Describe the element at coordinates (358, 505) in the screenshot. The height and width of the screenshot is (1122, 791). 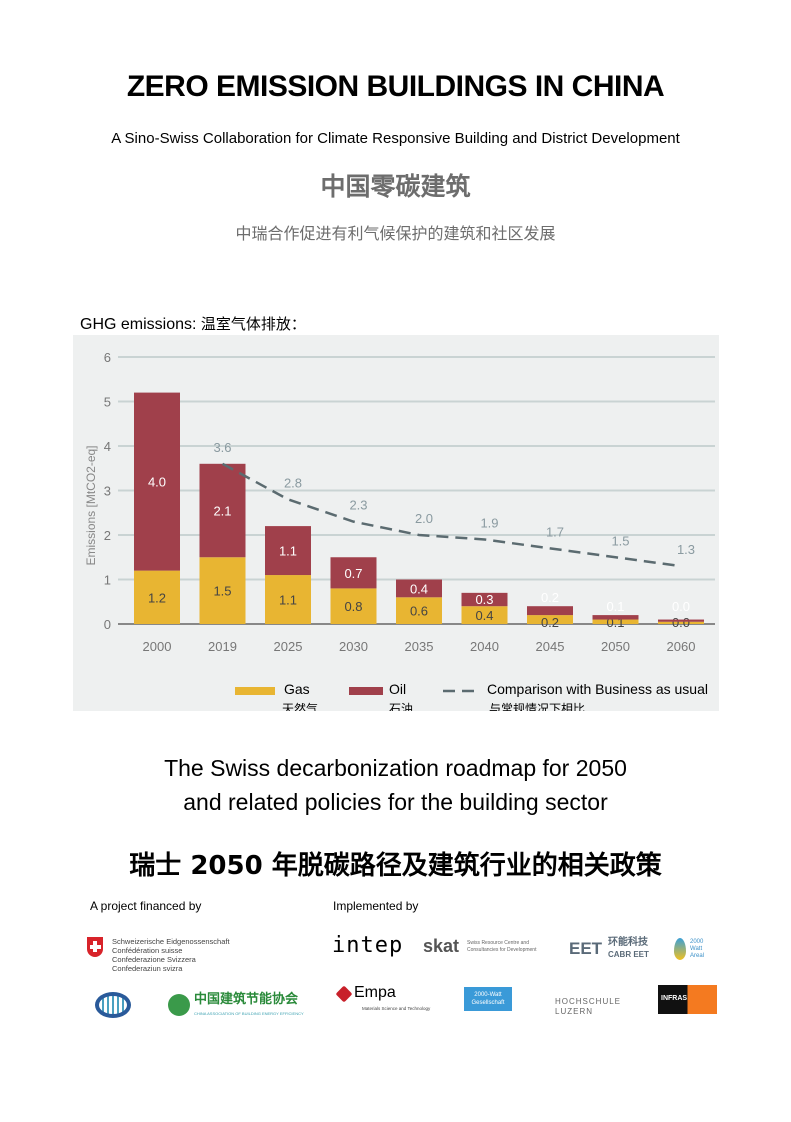
I see `bau-label: 2.3` at that location.